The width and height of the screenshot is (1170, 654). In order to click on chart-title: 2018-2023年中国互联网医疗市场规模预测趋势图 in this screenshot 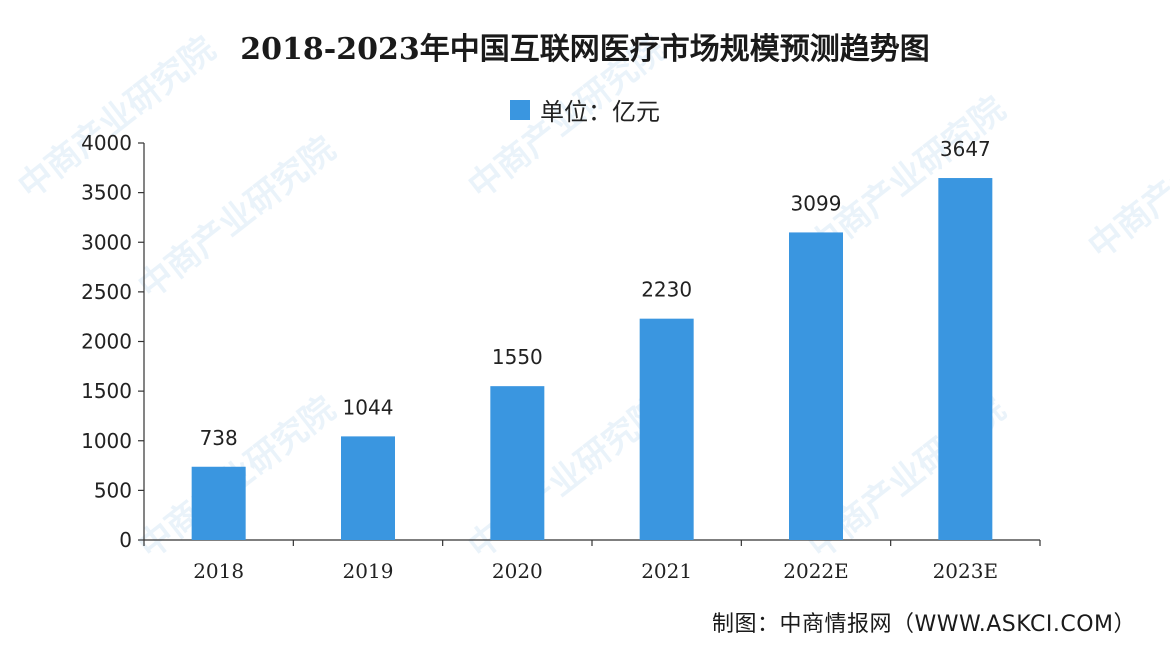, I will do `click(585, 49)`.